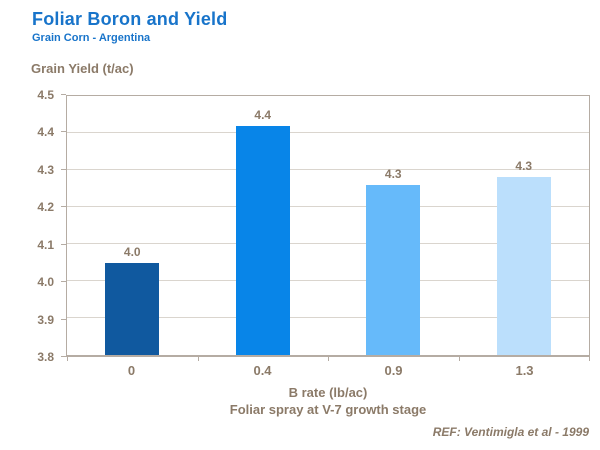 The height and width of the screenshot is (450, 600). Describe the element at coordinates (91, 38) in the screenshot. I see `chart-subtitle: Grain Corn - Argentina` at that location.